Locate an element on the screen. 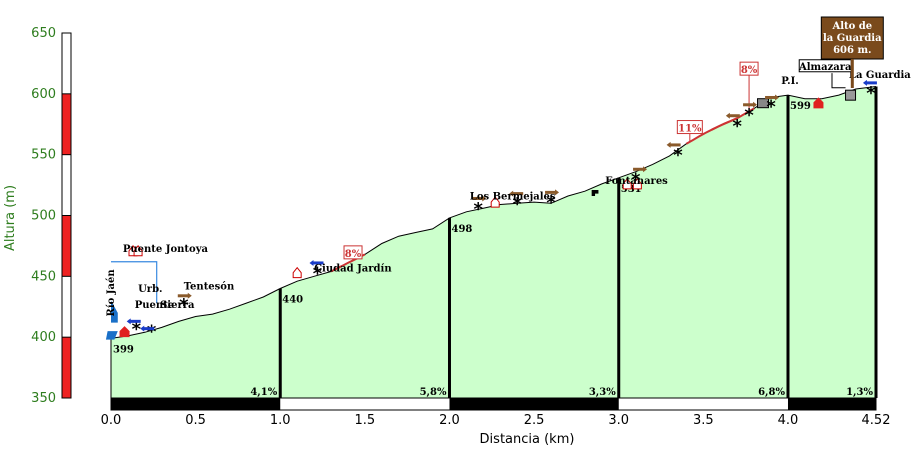 The height and width of the screenshot is (451, 914). y-axis-ticks: 350 400 450 500 550 600 650 is located at coordinates (43, 216).